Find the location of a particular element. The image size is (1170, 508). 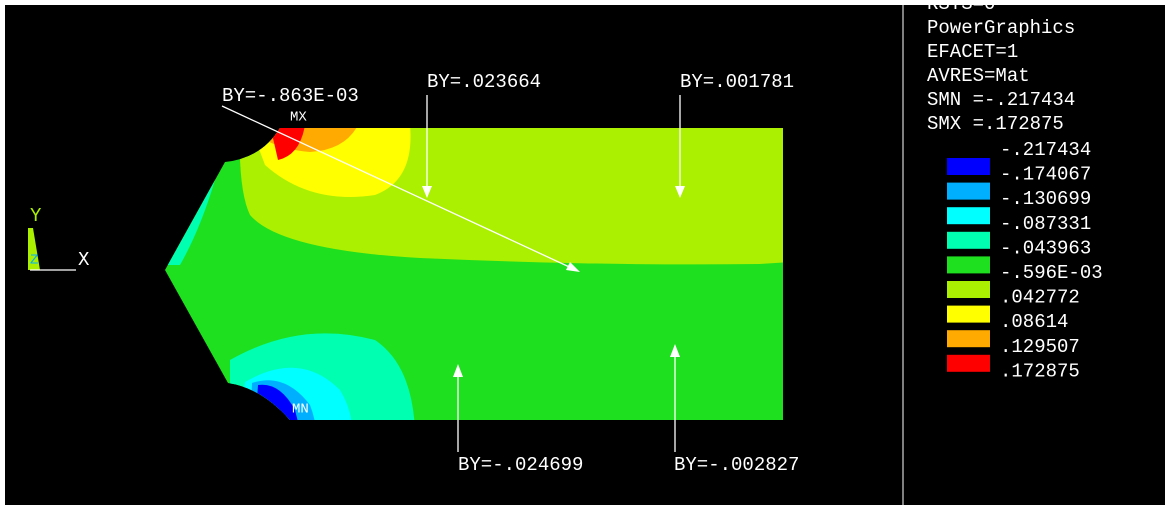

legend-value: .042772 is located at coordinates (1040, 298).